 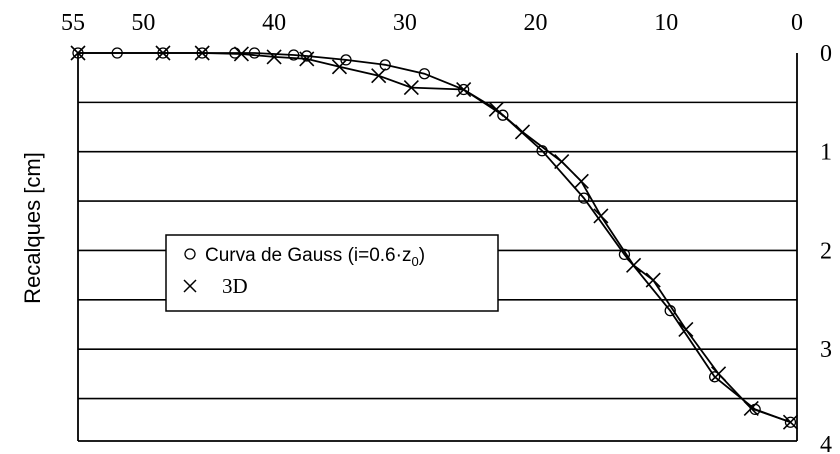 I want to click on x-tick-label: 30, so click(x=405, y=23).